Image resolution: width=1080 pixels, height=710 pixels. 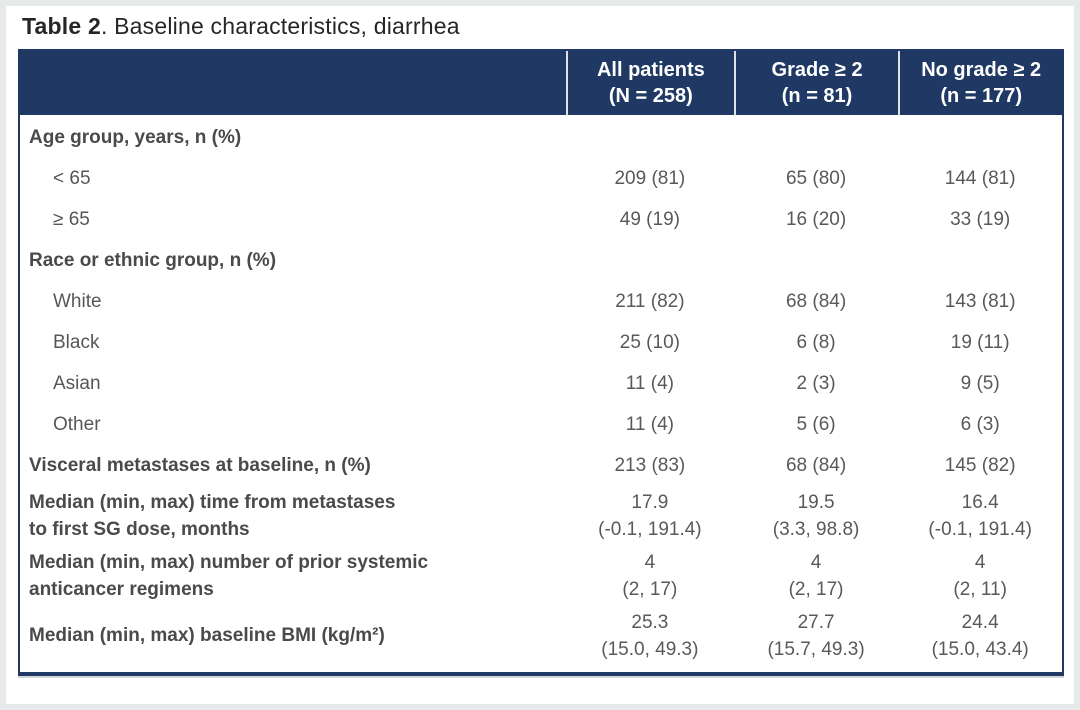 I want to click on row-value: 19.5 (3.3, 98.8), so click(x=816, y=516).